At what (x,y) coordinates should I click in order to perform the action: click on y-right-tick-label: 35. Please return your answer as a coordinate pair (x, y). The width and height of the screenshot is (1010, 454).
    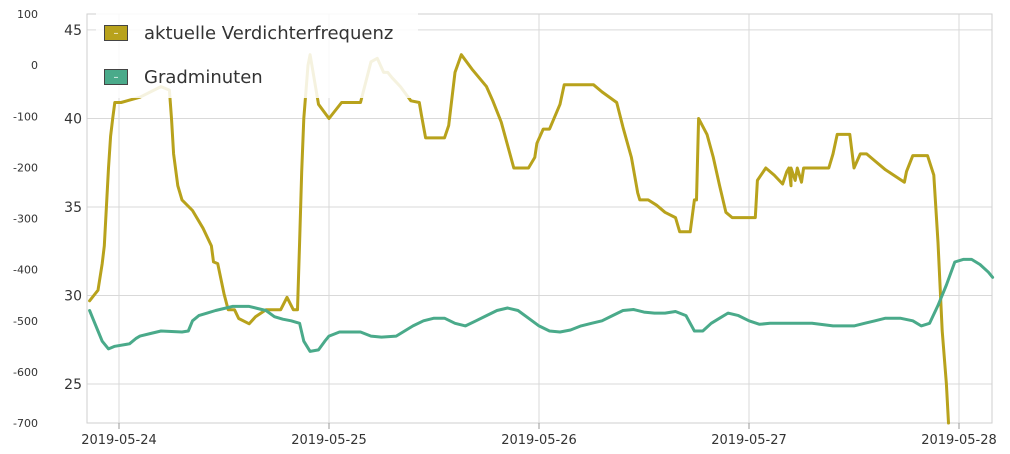
    Looking at the image, I should click on (73, 208).